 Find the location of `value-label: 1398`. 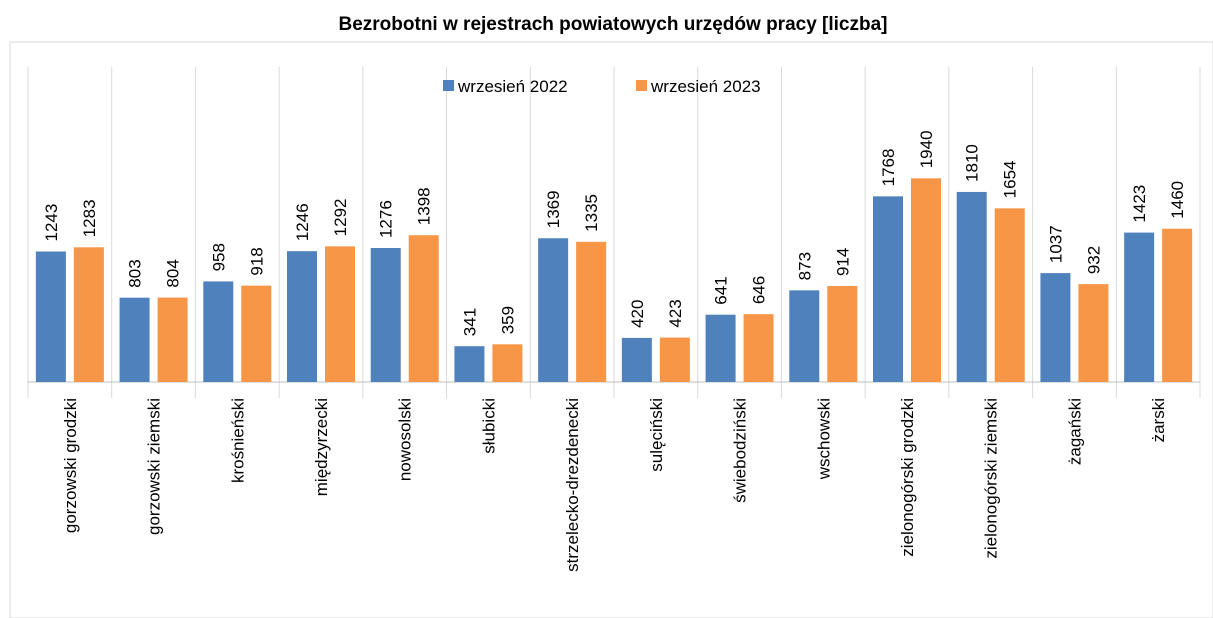

value-label: 1398 is located at coordinates (424, 206).